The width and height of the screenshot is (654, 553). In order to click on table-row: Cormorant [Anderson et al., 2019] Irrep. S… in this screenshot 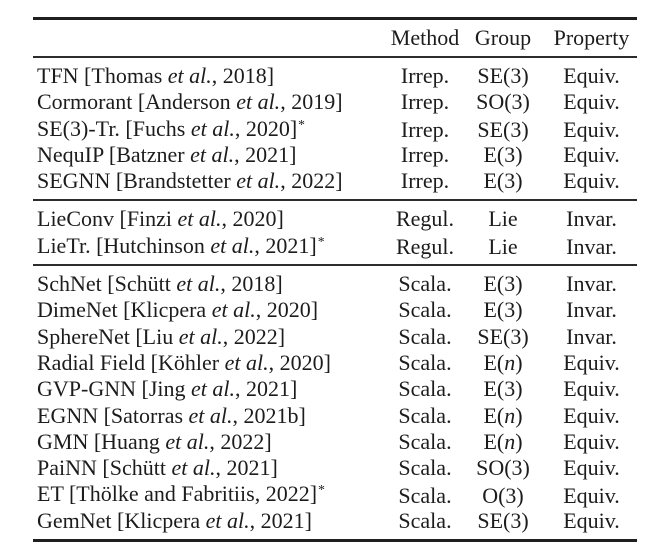, I will do `click(335, 102)`.